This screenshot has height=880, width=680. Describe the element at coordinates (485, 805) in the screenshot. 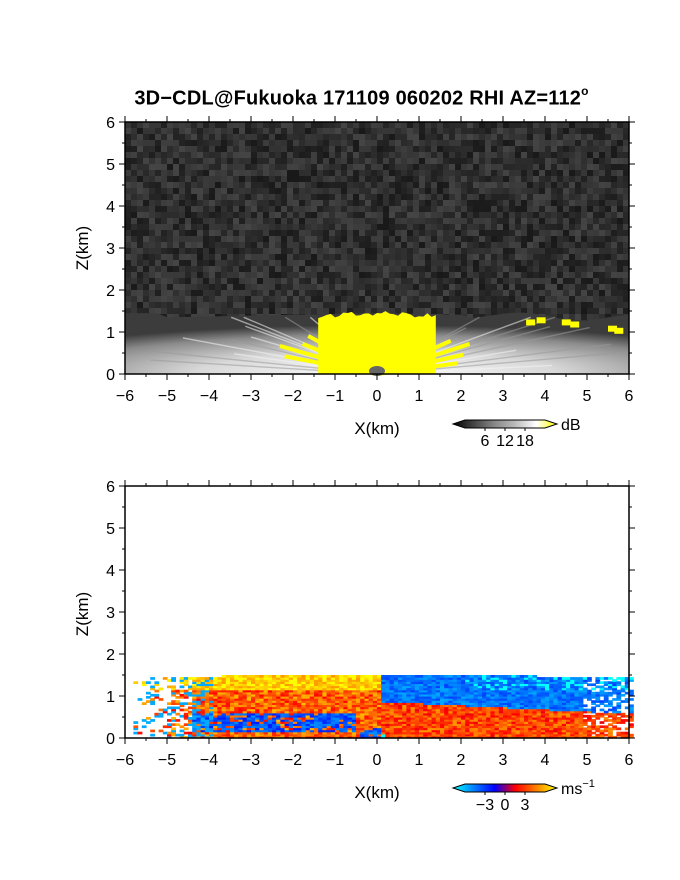

I see `colorbar-tick-label: −3` at that location.